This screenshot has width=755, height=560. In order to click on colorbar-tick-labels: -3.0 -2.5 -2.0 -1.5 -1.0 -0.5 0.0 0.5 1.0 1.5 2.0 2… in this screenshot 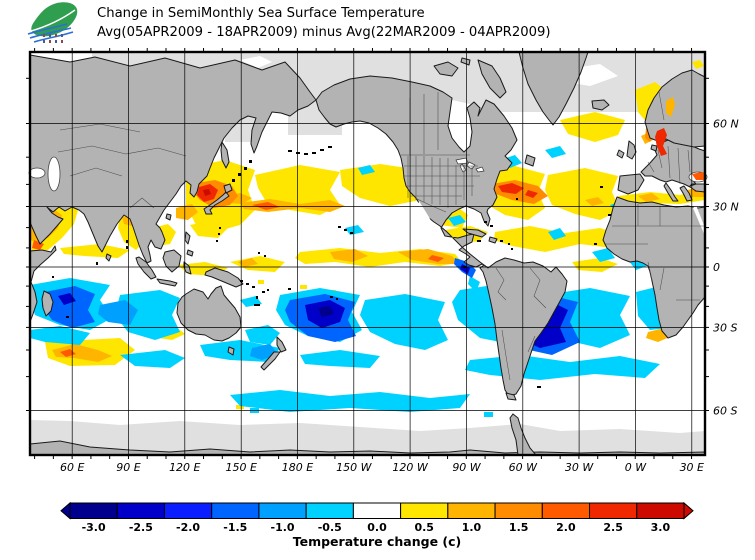, I will do `click(376, 527)`.